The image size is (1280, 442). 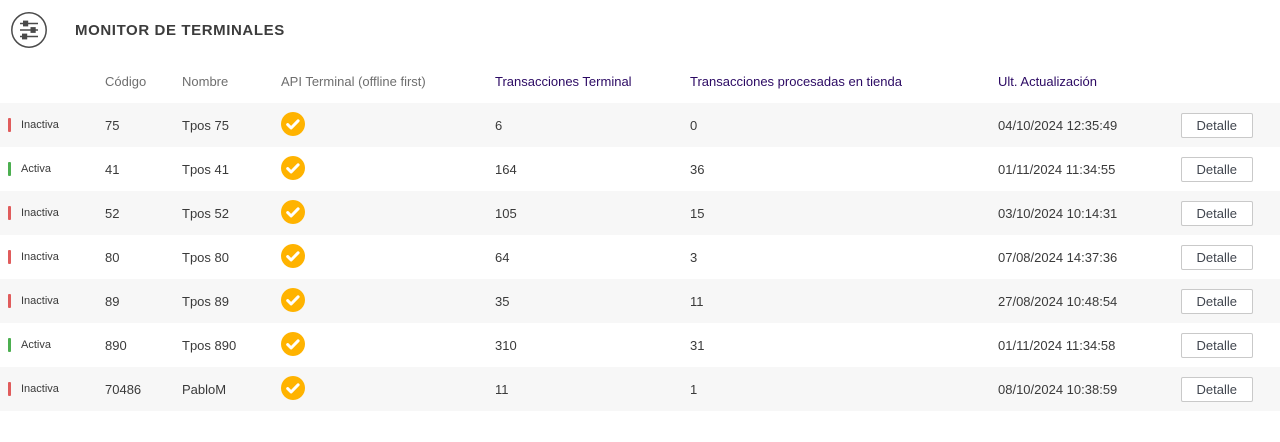 I want to click on transacciones-terminal-value: 11, so click(x=502, y=389).